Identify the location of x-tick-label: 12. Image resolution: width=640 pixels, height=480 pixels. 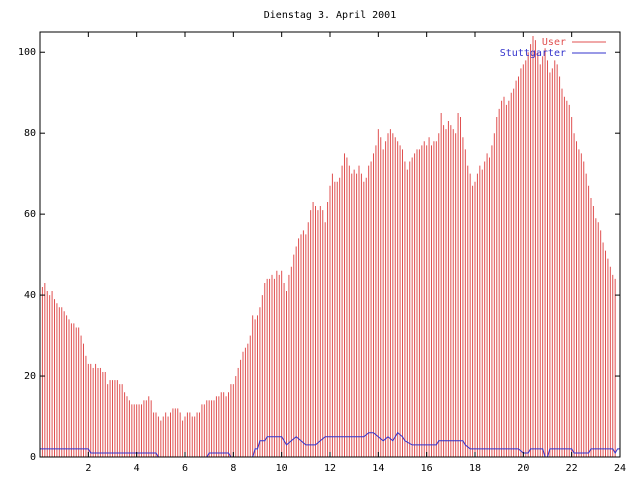
(330, 468).